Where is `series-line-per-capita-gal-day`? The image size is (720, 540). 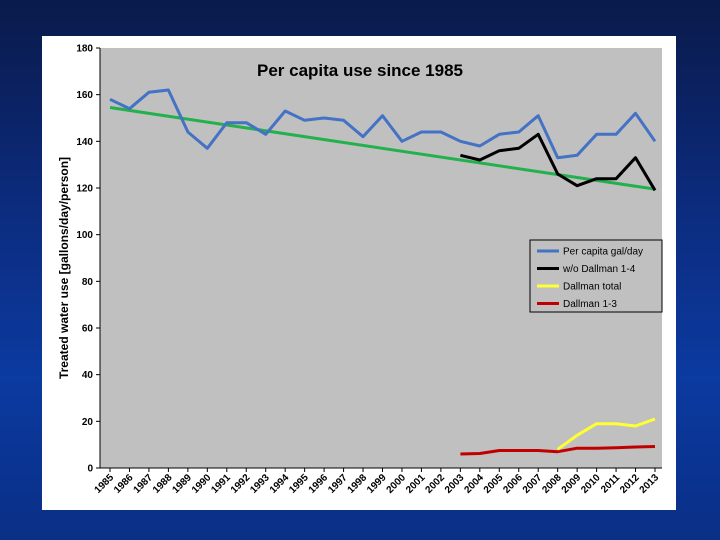 series-line-per-capita-gal-day is located at coordinates (383, 124).